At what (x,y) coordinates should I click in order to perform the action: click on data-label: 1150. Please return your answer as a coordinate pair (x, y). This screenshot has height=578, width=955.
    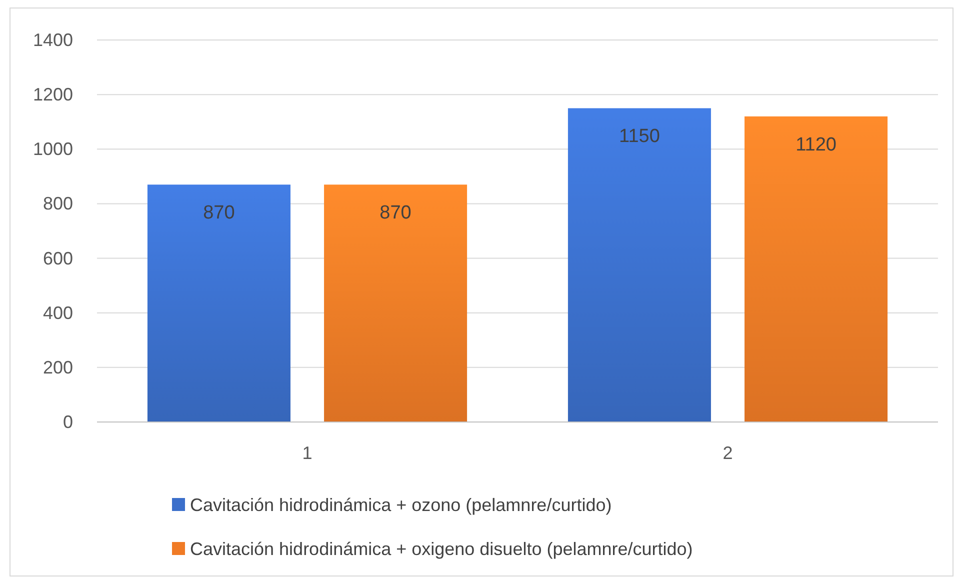
    Looking at the image, I should click on (639, 137).